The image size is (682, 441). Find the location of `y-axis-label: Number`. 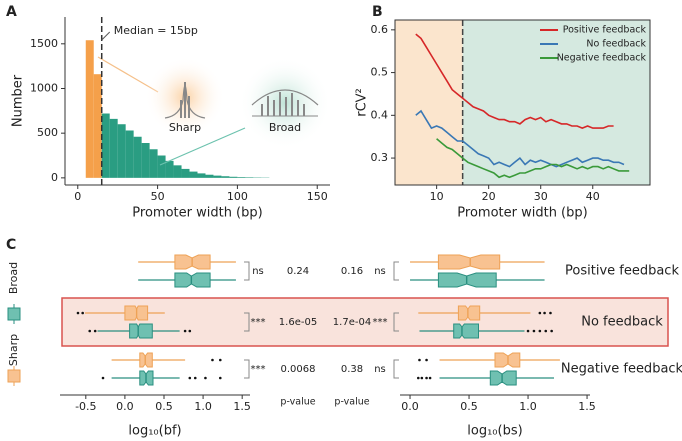

y-axis-label: Number is located at coordinates (18, 100).